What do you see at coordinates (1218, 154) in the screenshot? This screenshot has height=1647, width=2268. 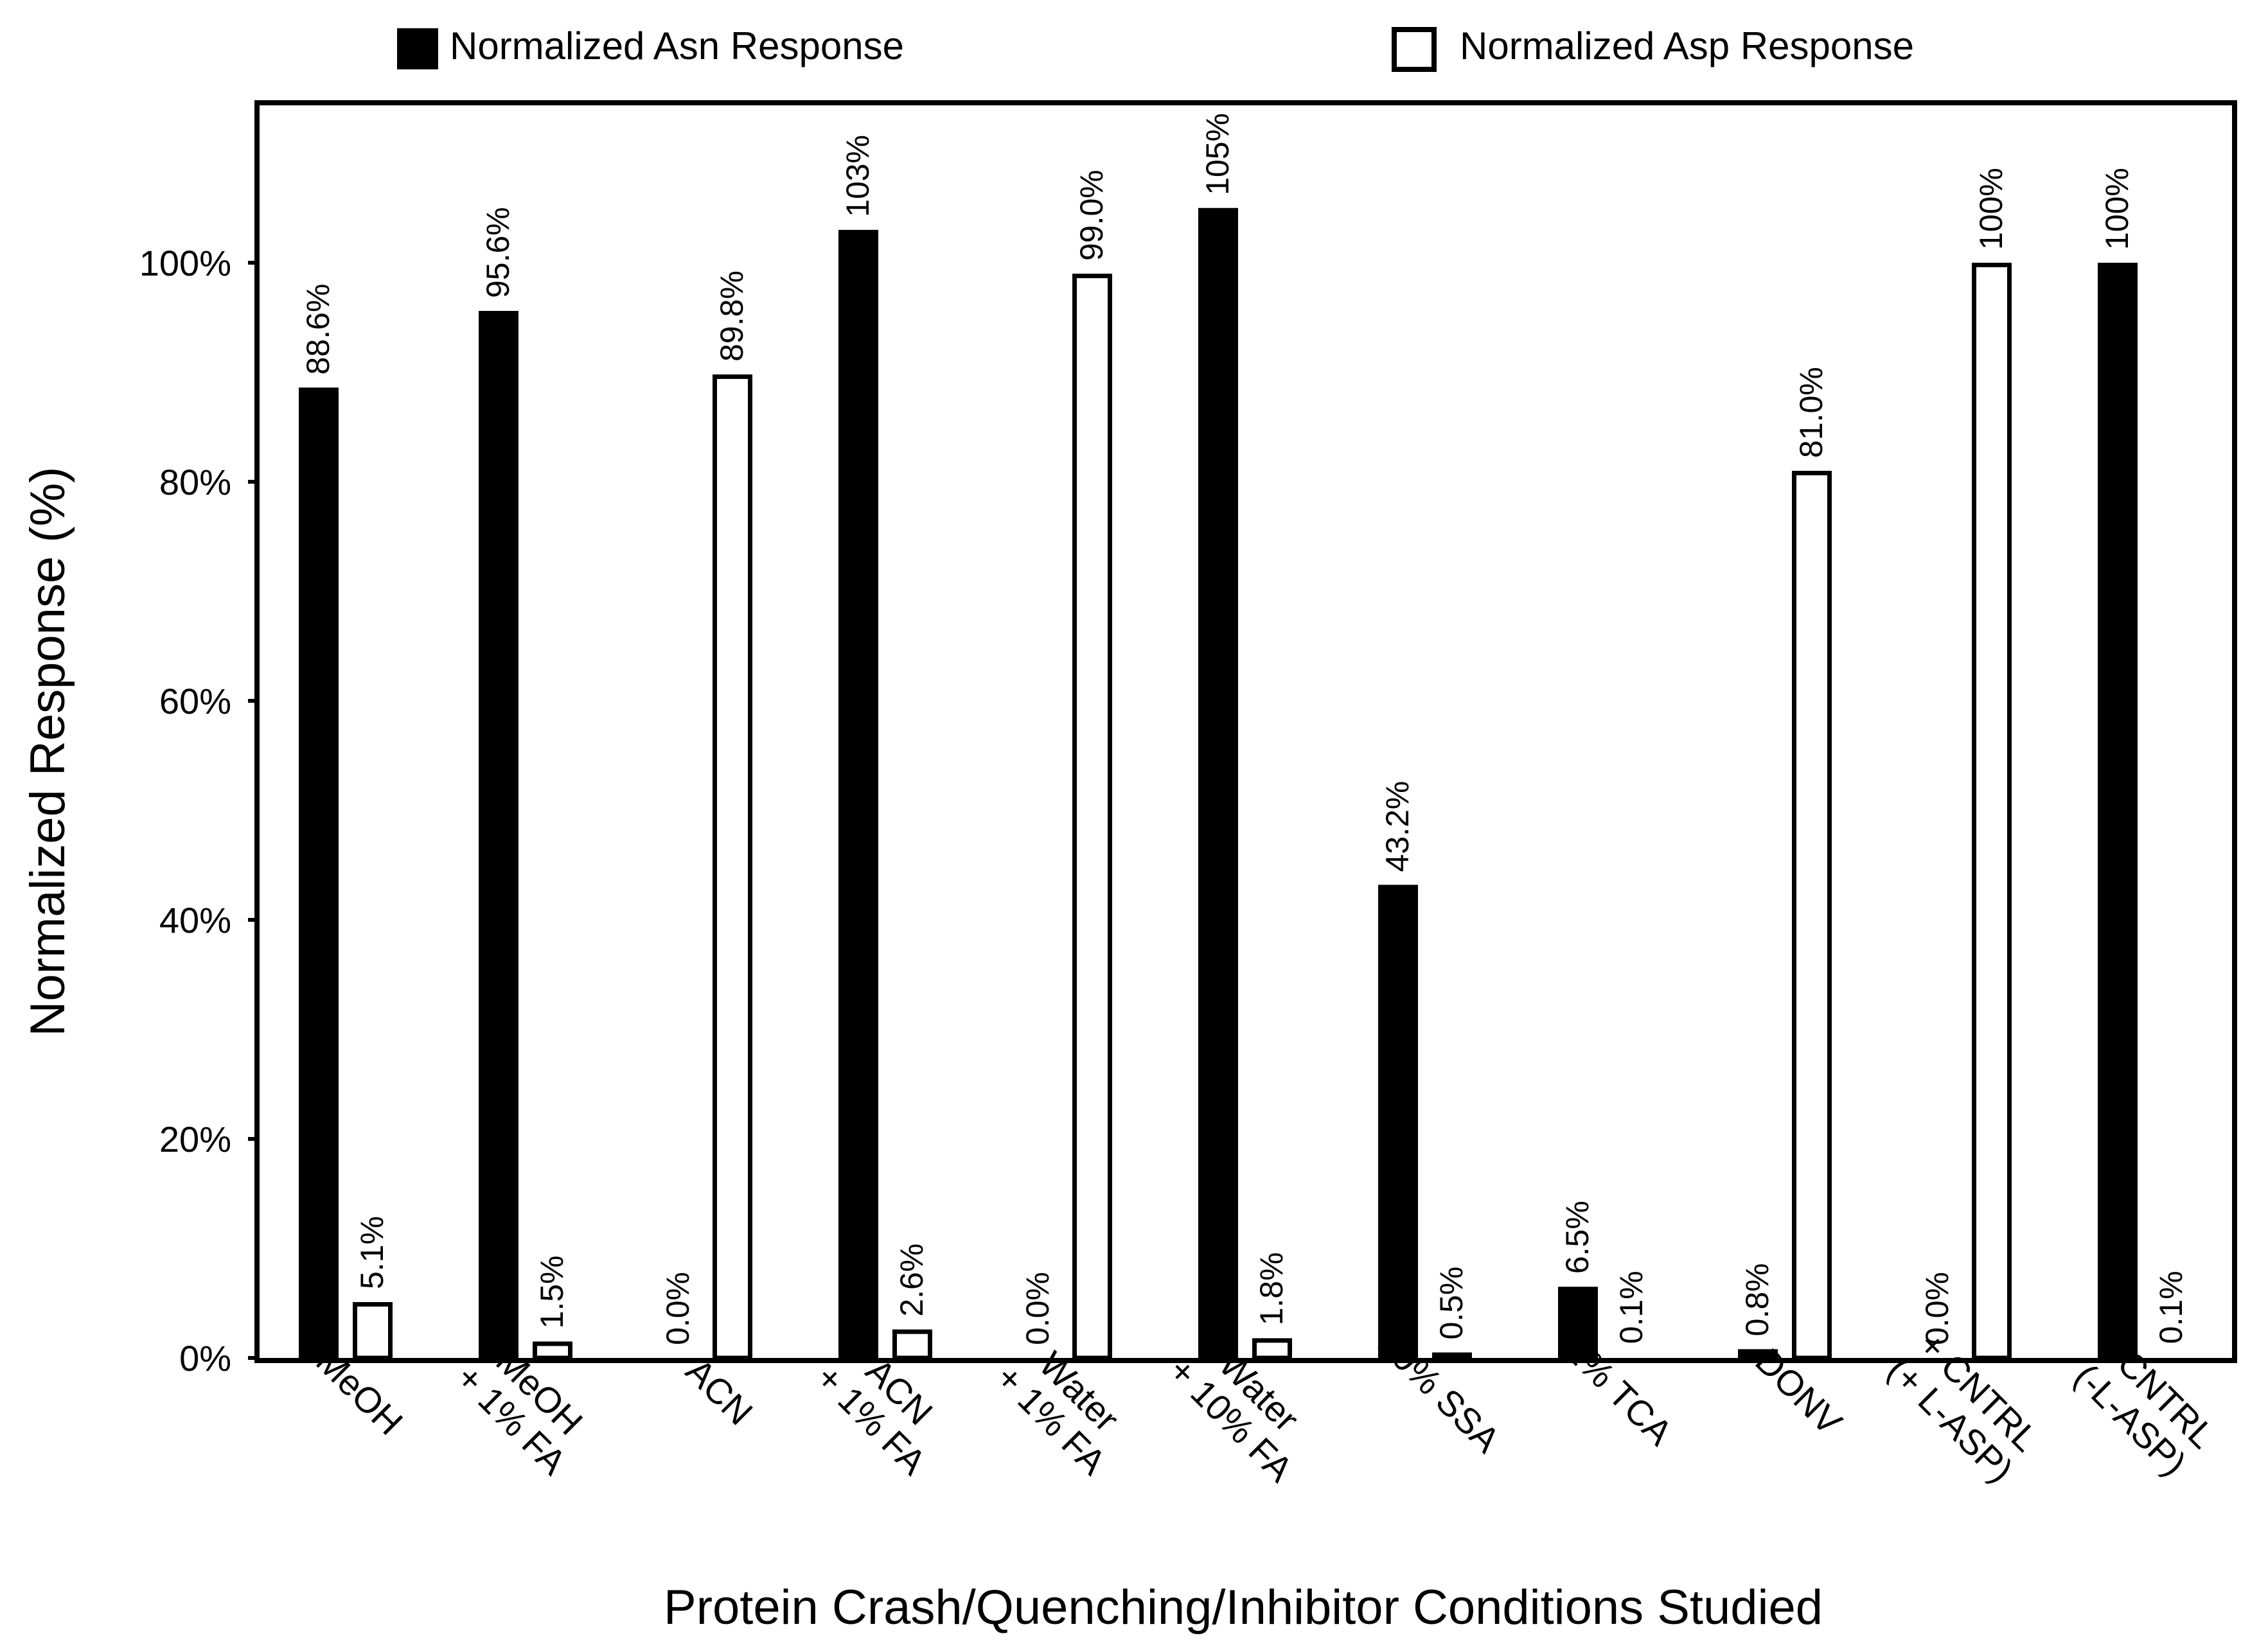 I see `data-label-asn: 105%` at bounding box center [1218, 154].